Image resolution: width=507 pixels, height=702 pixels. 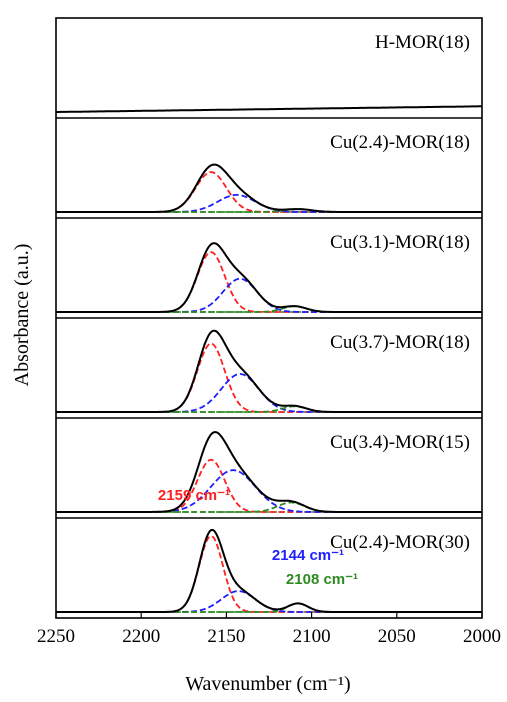 What do you see at coordinates (482, 636) in the screenshot?
I see `x-tick-label: 2000` at bounding box center [482, 636].